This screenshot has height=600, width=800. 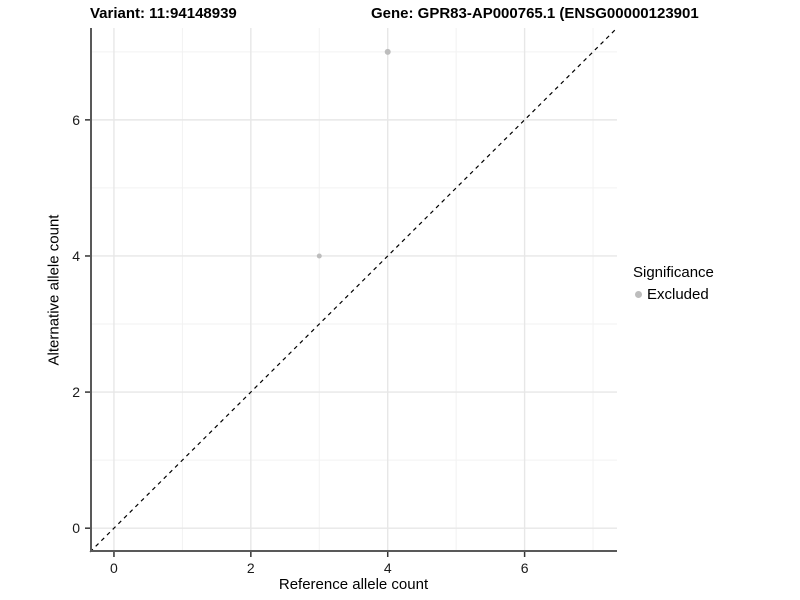 What do you see at coordinates (250, 568) in the screenshot?
I see `x-tick-label: 2` at bounding box center [250, 568].